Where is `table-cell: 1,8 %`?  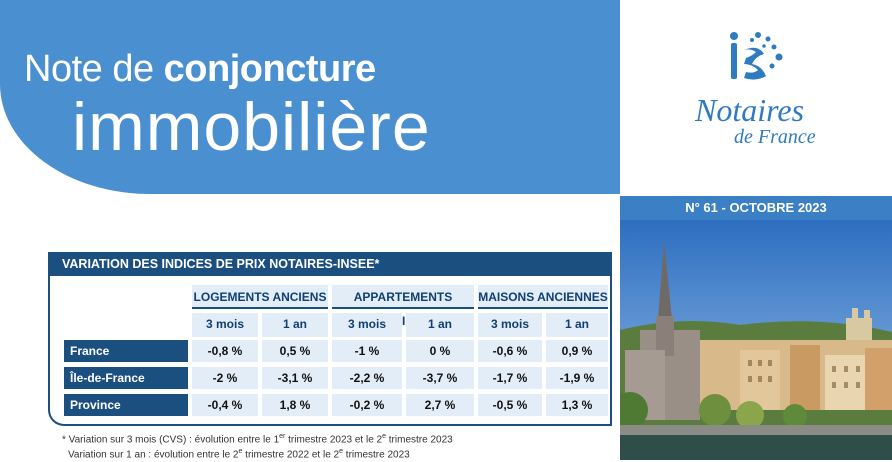
table-cell: 1,8 % is located at coordinates (295, 405).